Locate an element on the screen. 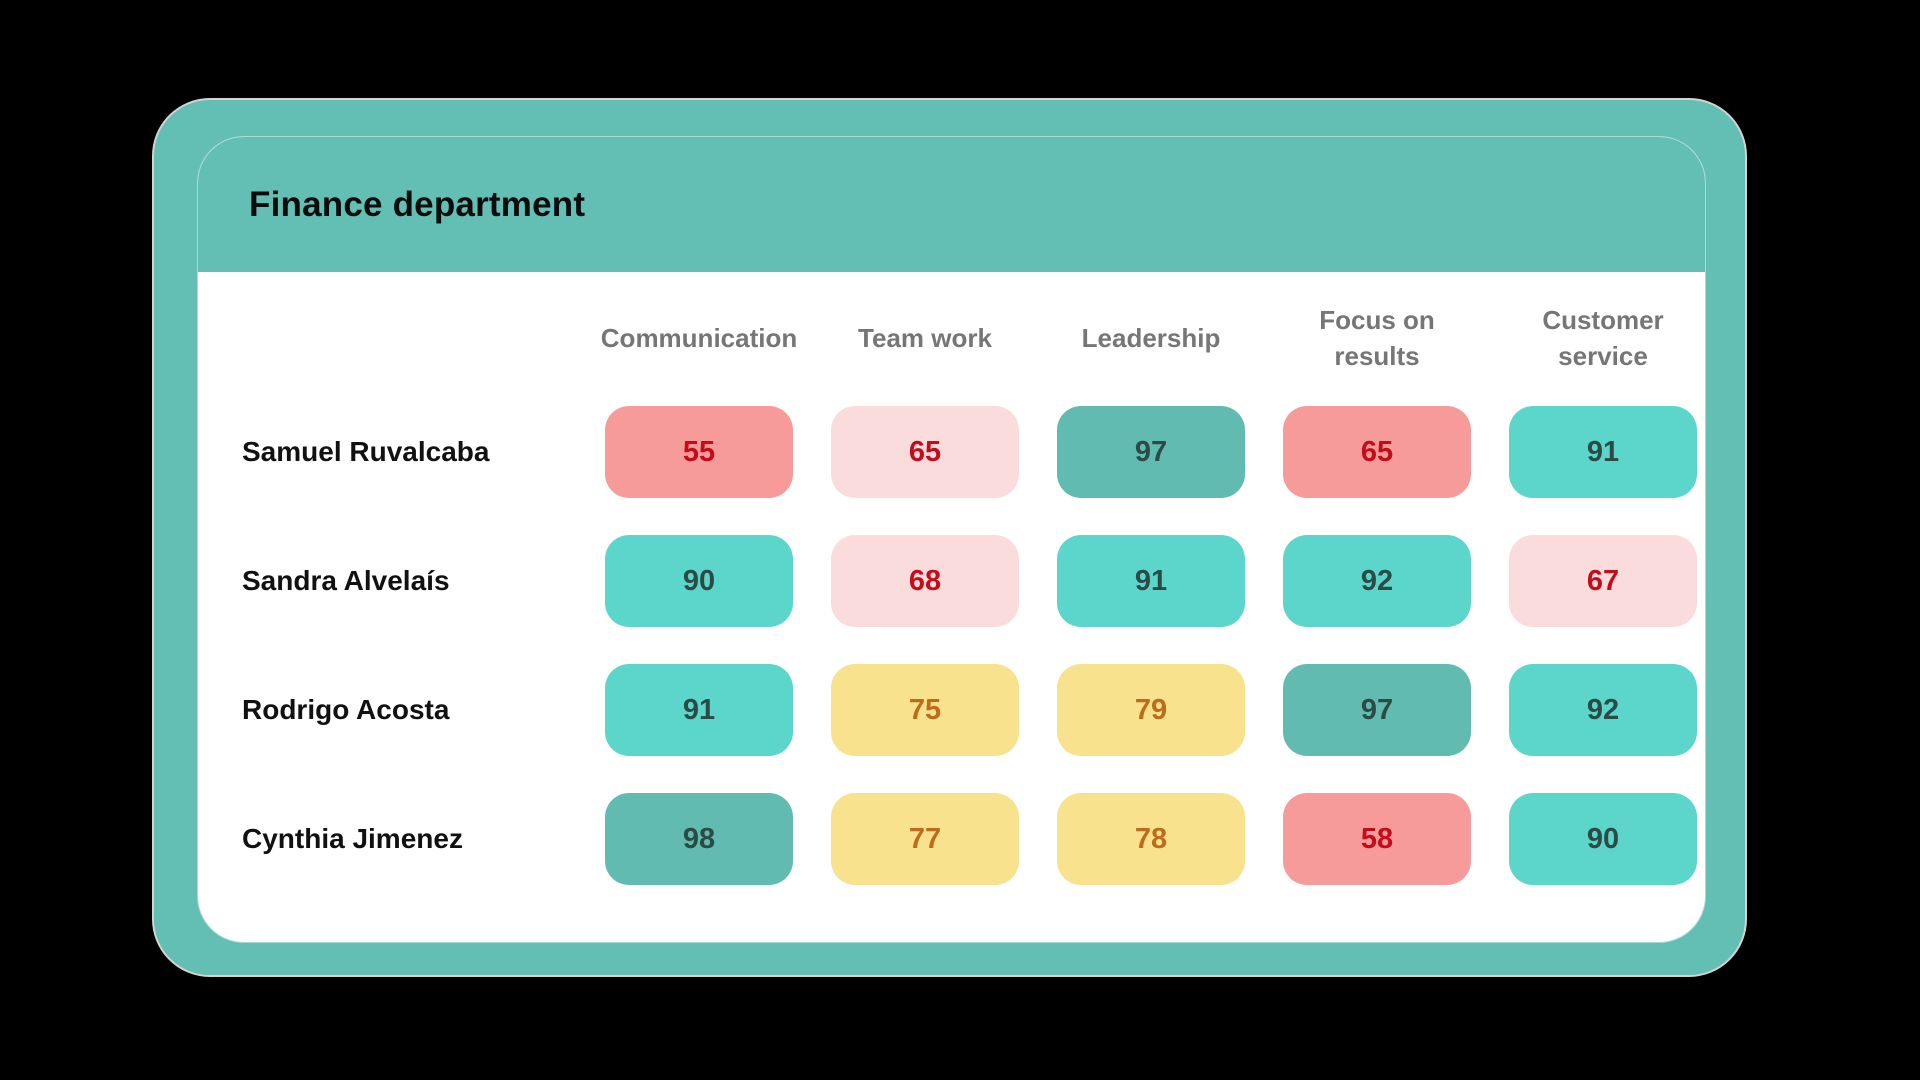  column-header: Leadership is located at coordinates (1151, 338).